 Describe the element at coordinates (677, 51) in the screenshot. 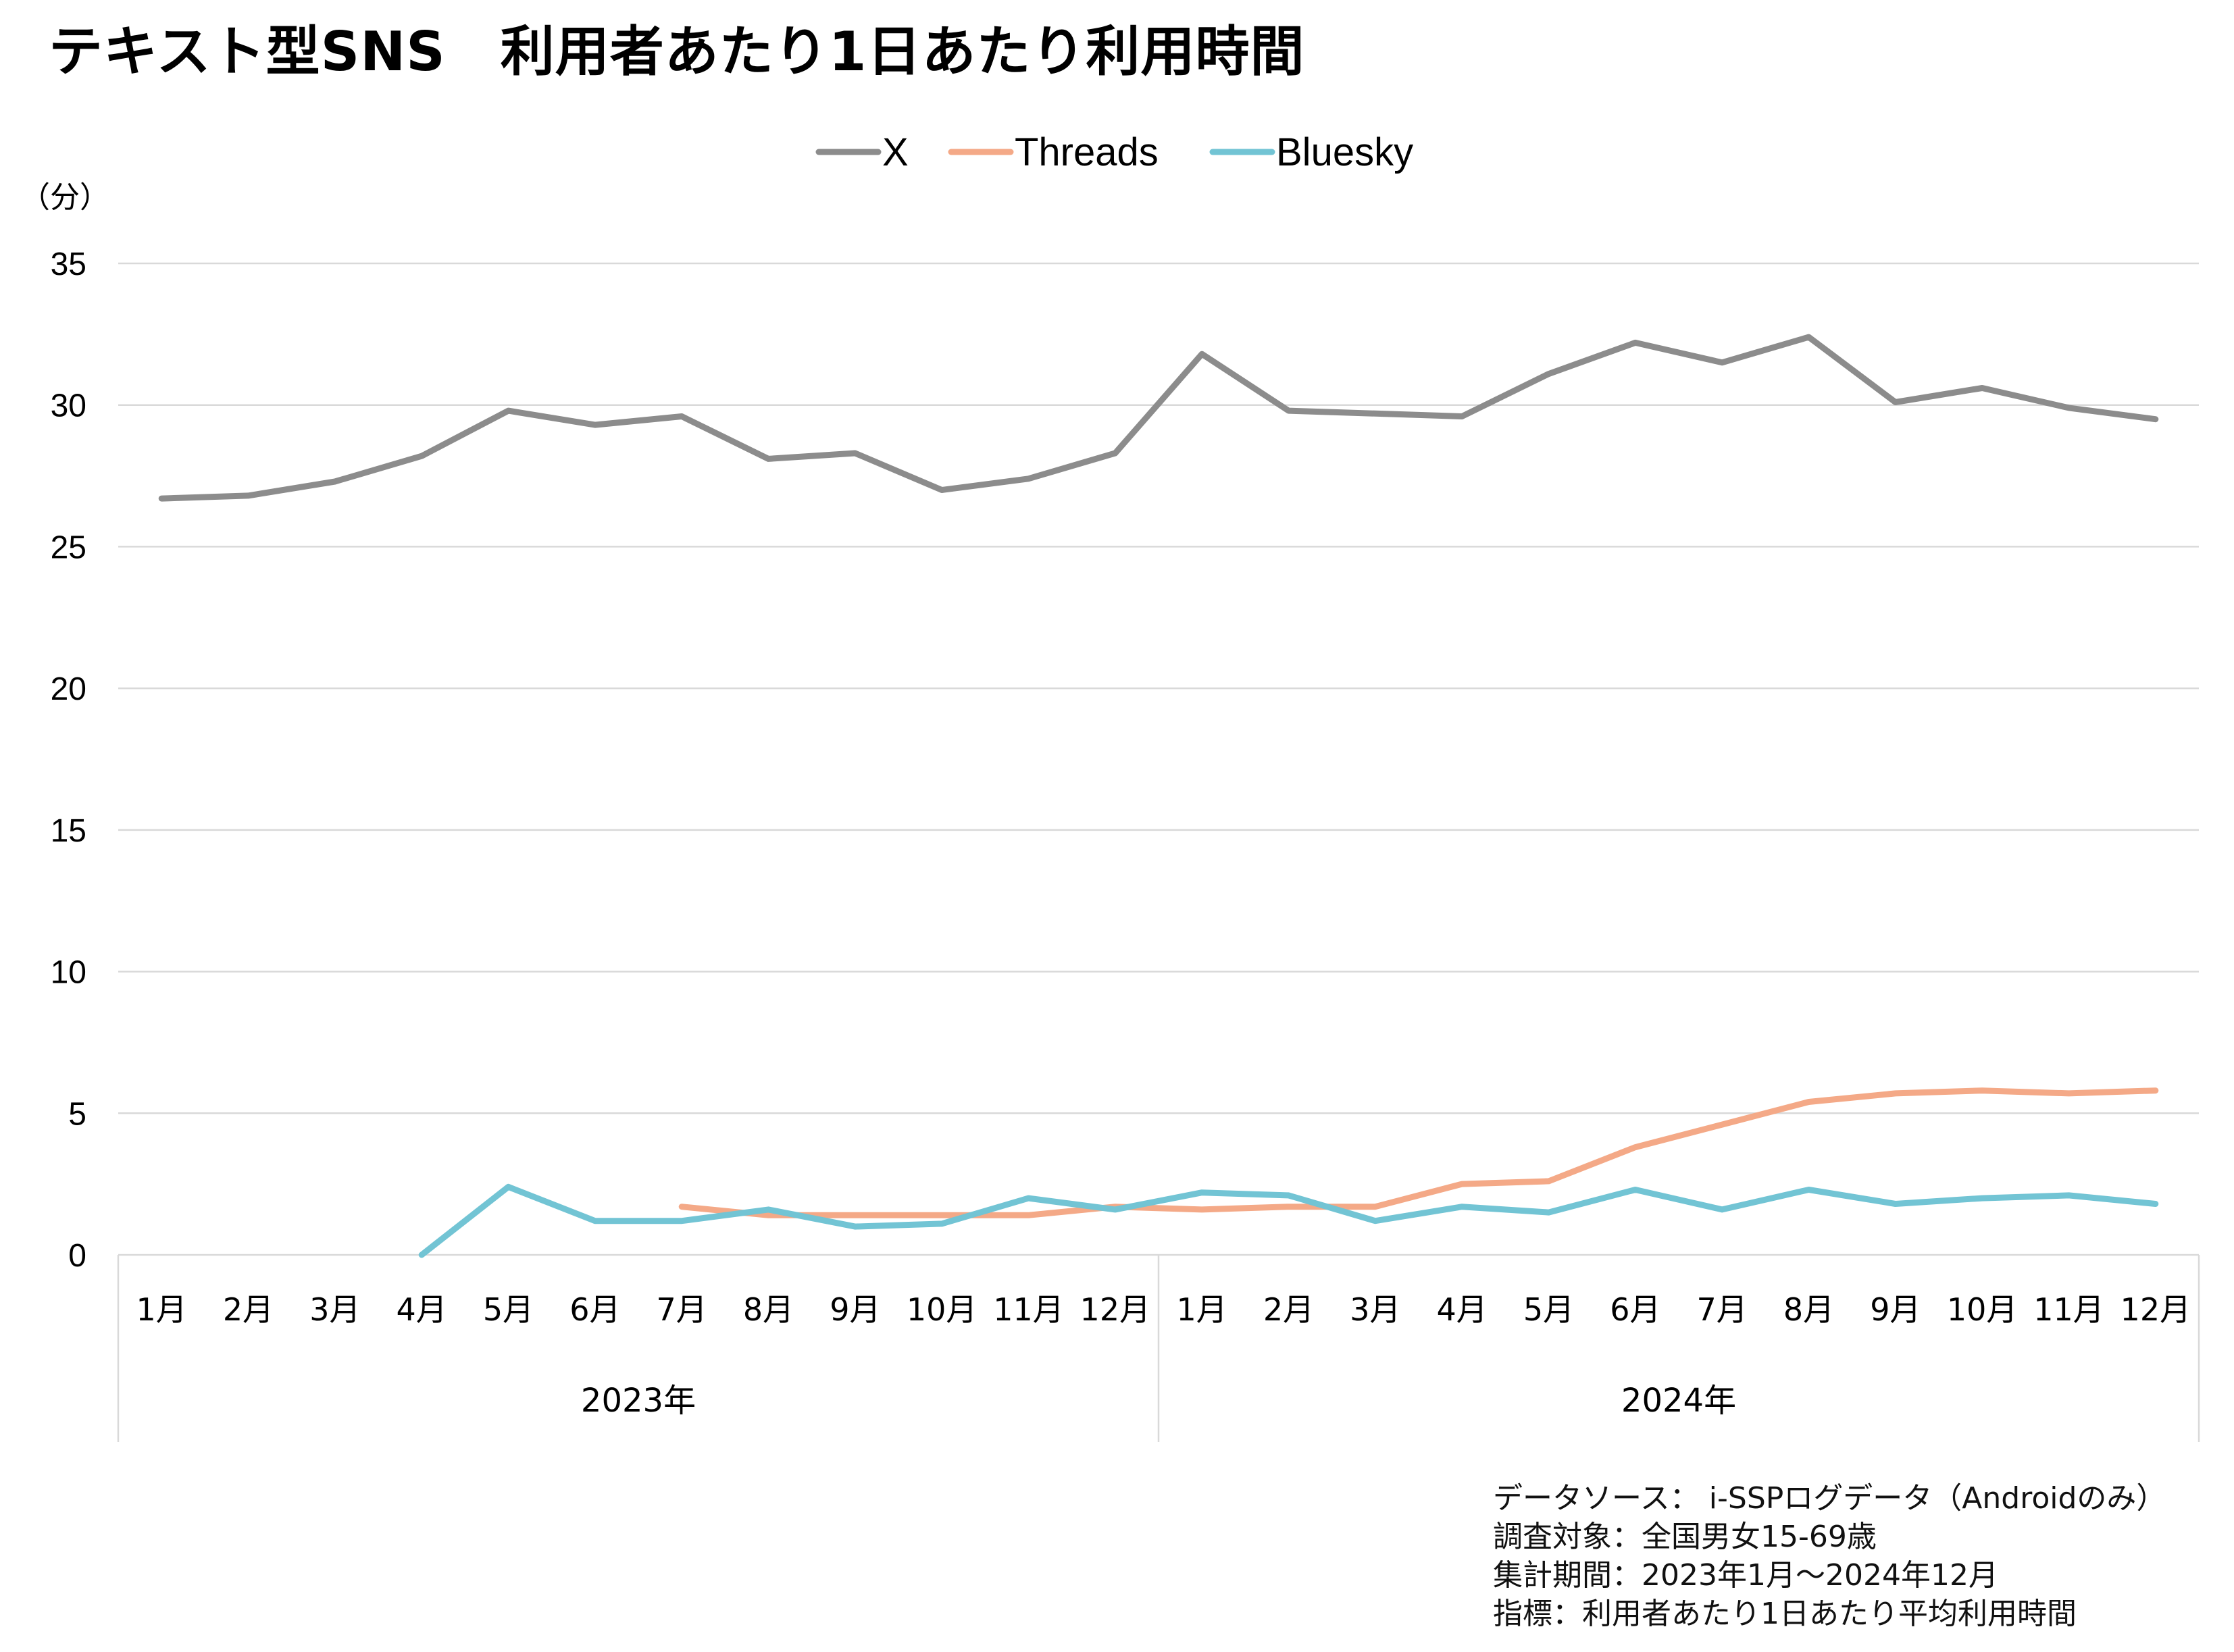

I see `chart-title: テキスト型SNS 利用者あたり1日あたり利用時間` at that location.